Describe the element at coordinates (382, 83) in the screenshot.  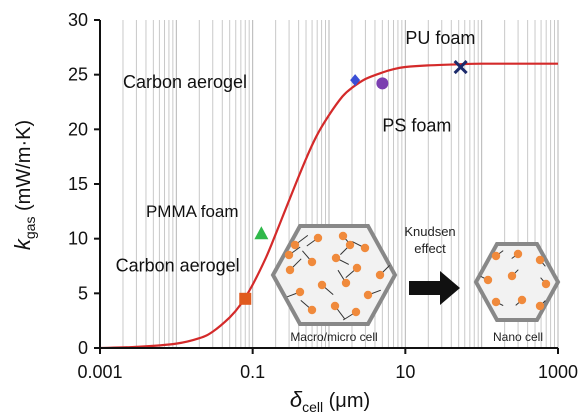
I see `marker-circle` at that location.